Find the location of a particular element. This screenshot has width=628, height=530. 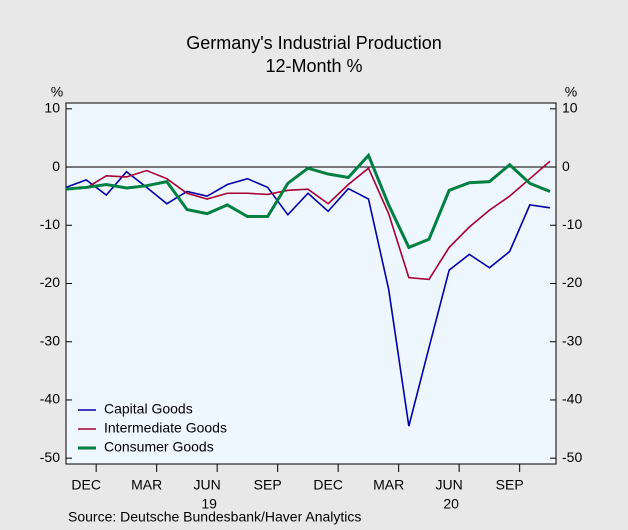

chart-title: Germany's Industrial Production is located at coordinates (314, 43).